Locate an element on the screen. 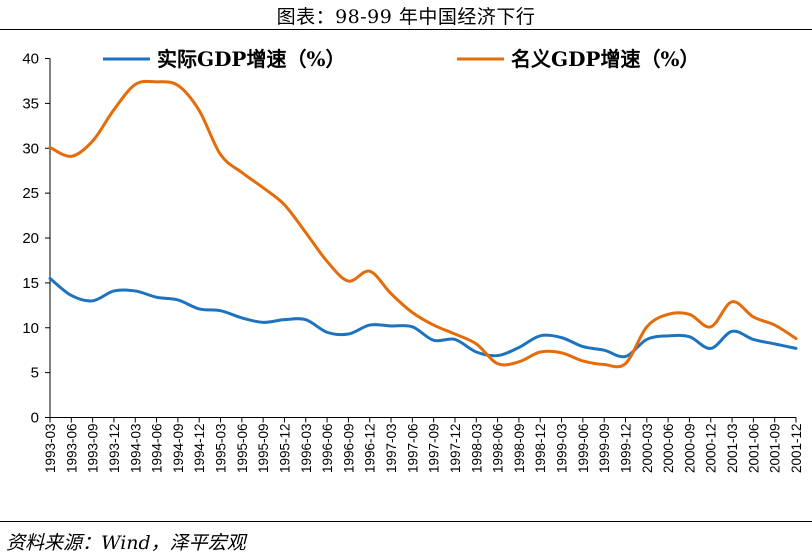 The height and width of the screenshot is (558, 812). y-tick-label: 20 is located at coordinates (30, 238).